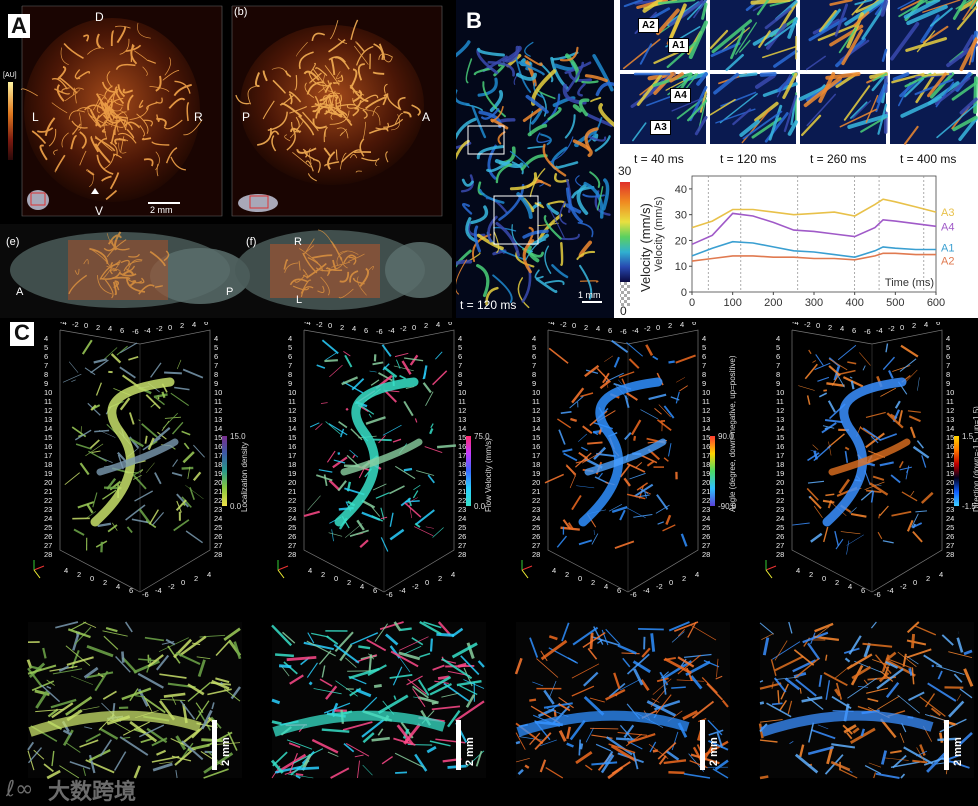  What do you see at coordinates (950, 491) in the screenshot?
I see `c-axis-tick-right: 21` at bounding box center [950, 491].